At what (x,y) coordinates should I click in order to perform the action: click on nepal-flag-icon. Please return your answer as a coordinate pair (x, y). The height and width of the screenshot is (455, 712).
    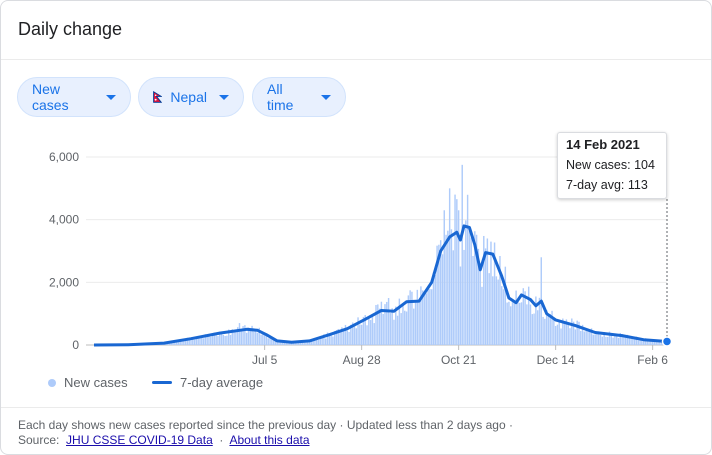
    Looking at the image, I should click on (158, 96).